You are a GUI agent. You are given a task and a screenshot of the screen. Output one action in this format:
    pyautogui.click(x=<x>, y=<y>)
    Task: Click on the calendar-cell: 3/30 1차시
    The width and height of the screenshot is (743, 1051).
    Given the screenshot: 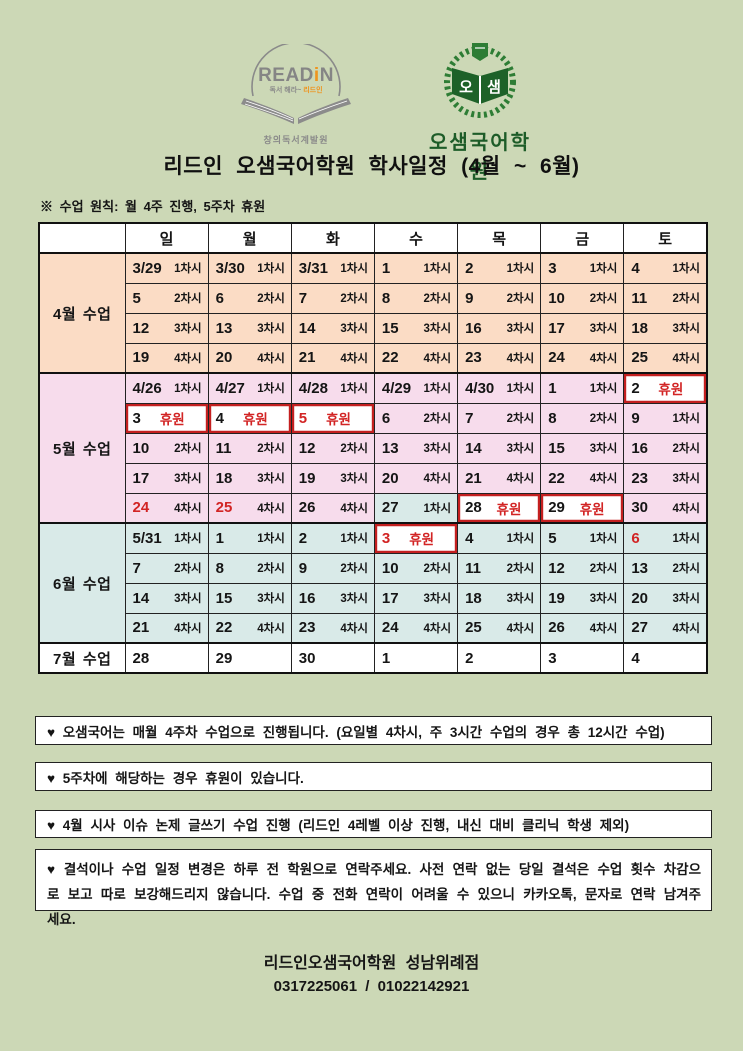 What is the action you would take?
    pyautogui.click(x=249, y=268)
    